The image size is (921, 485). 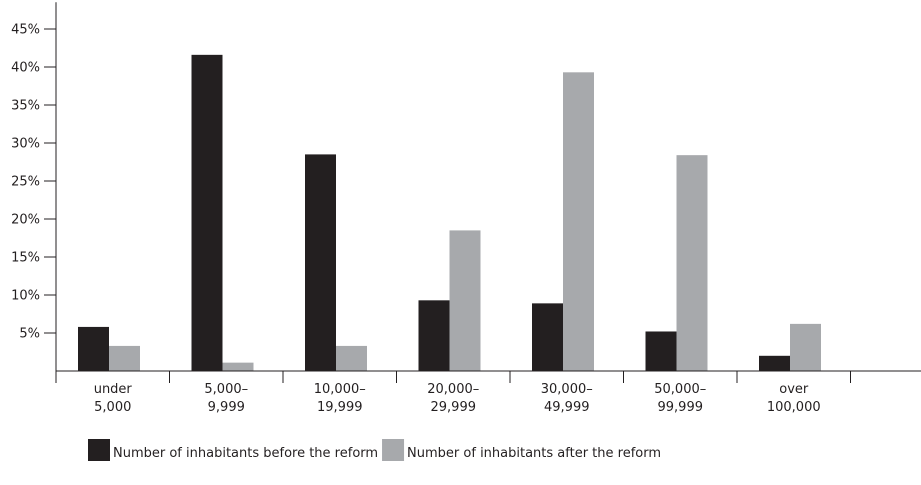 I want to click on x-category-label: 5,000– 9,999, so click(x=226, y=398).